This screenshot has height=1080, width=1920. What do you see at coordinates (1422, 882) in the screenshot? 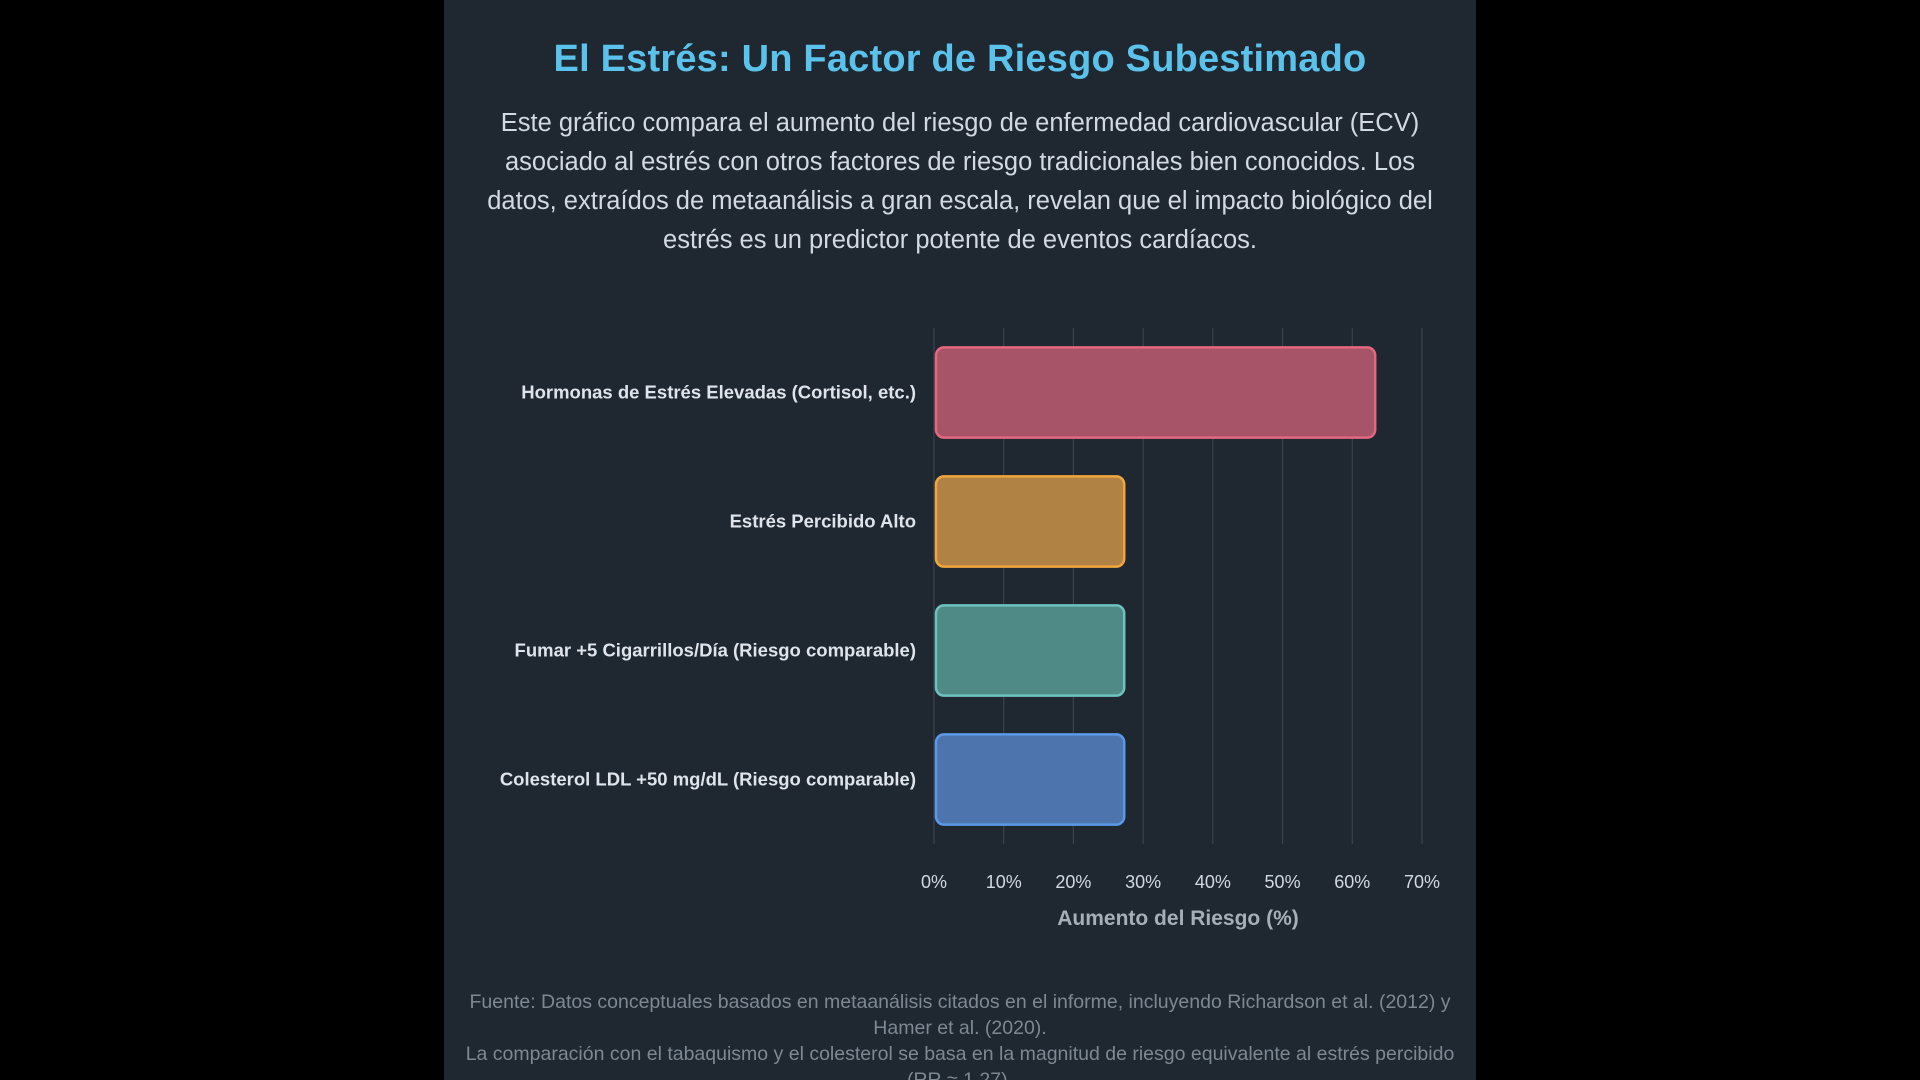
I see `x-tick-label: 70%` at bounding box center [1422, 882].